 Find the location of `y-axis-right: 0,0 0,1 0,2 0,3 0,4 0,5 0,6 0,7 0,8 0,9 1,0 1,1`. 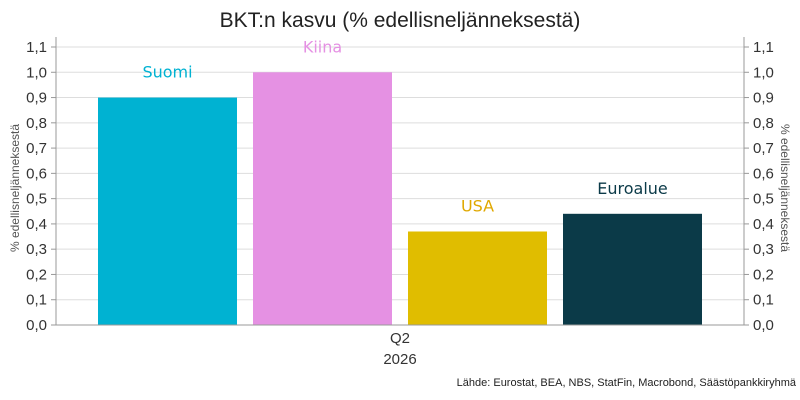

y-axis-right: 0,0 0,1 0,2 0,3 0,4 0,5 0,6 0,7 0,8 0,9 1,0 1,1 is located at coordinates (759, 186).